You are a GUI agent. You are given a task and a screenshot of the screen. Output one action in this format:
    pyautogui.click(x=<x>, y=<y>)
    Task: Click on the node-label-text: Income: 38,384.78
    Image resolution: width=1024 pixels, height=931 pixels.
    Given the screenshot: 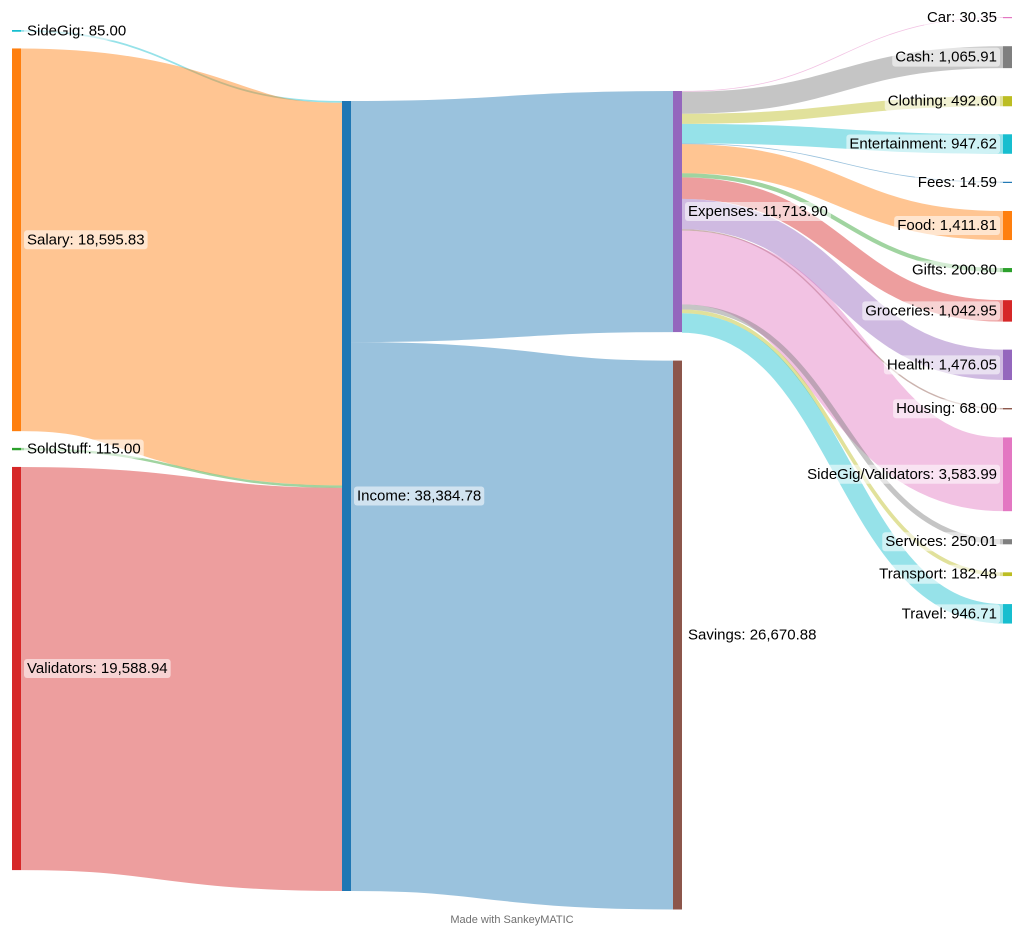 What is the action you would take?
    pyautogui.click(x=419, y=496)
    